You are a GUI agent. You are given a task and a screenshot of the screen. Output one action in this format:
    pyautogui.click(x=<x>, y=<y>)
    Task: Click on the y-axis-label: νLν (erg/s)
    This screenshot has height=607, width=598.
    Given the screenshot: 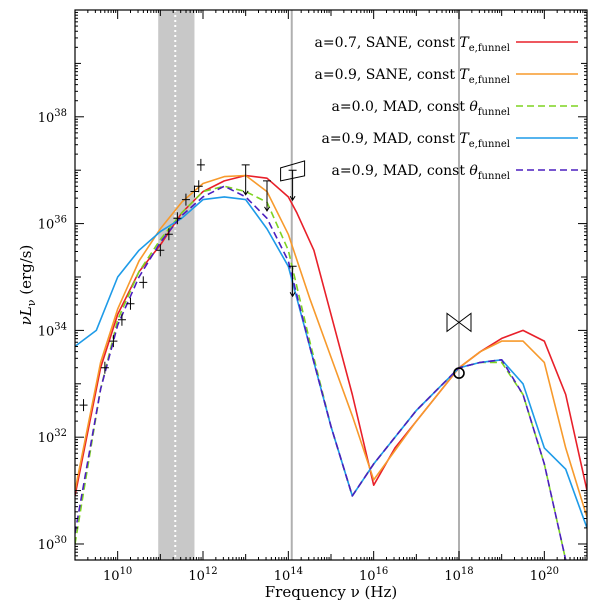 What is the action you would take?
    pyautogui.click(x=27, y=285)
    